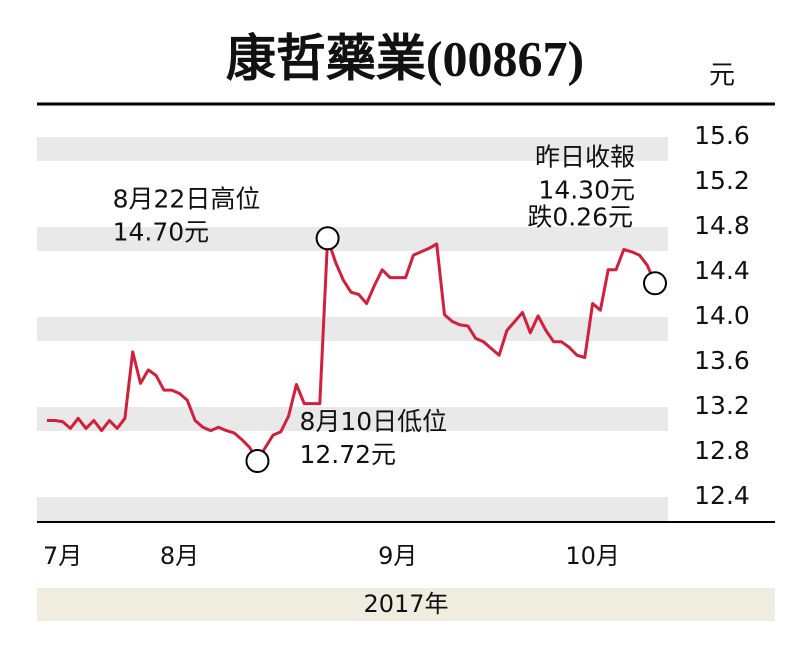  I want to click on x-tick-label: 8月, so click(179, 556).